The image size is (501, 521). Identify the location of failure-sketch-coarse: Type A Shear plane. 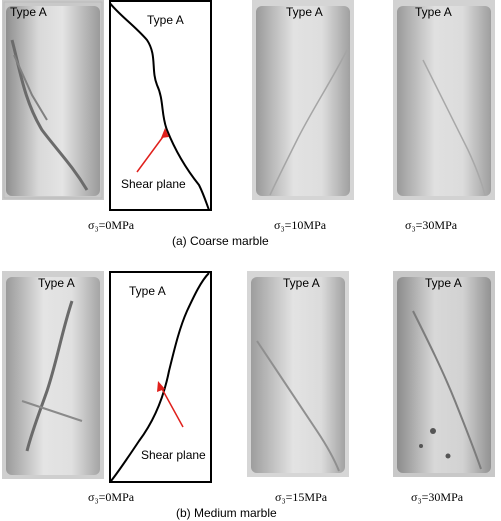
(160, 105).